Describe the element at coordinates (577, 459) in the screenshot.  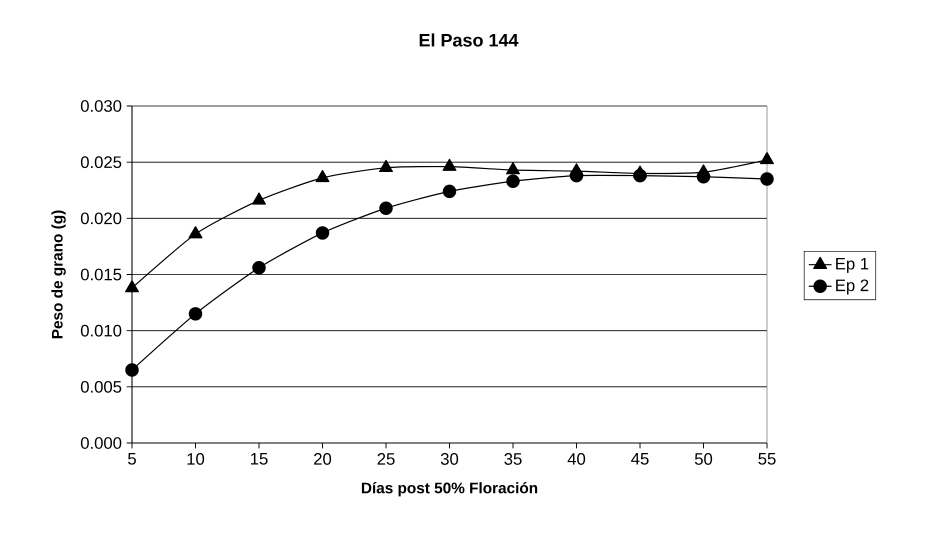
I see `x-tick-label: 40` at that location.